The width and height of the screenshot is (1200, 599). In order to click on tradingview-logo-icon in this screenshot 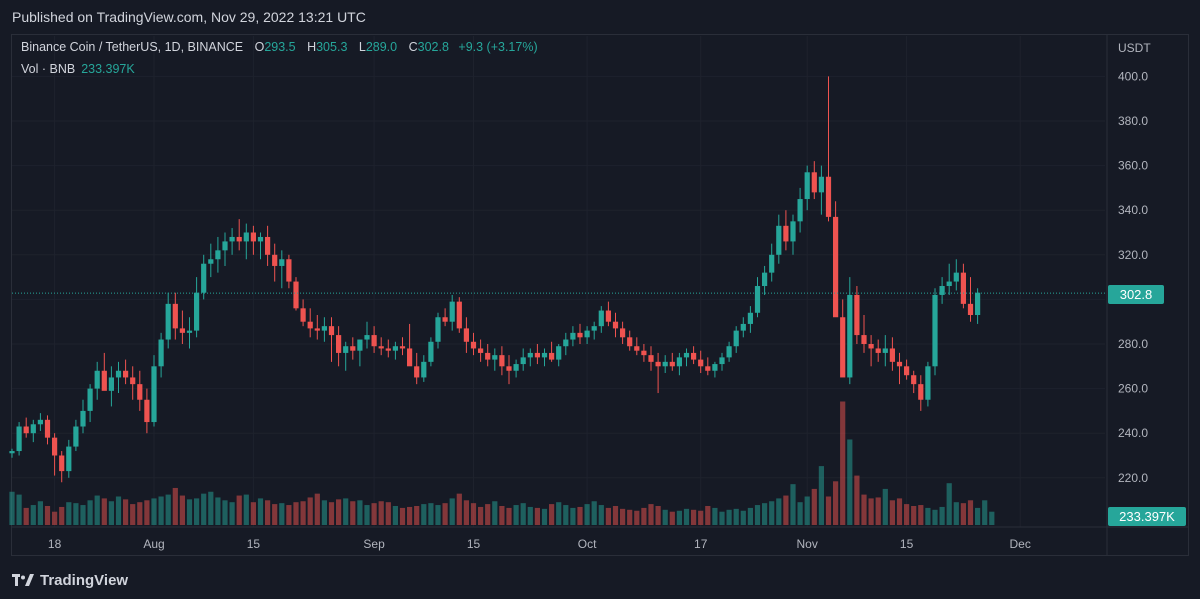, I will do `click(23, 580)`.